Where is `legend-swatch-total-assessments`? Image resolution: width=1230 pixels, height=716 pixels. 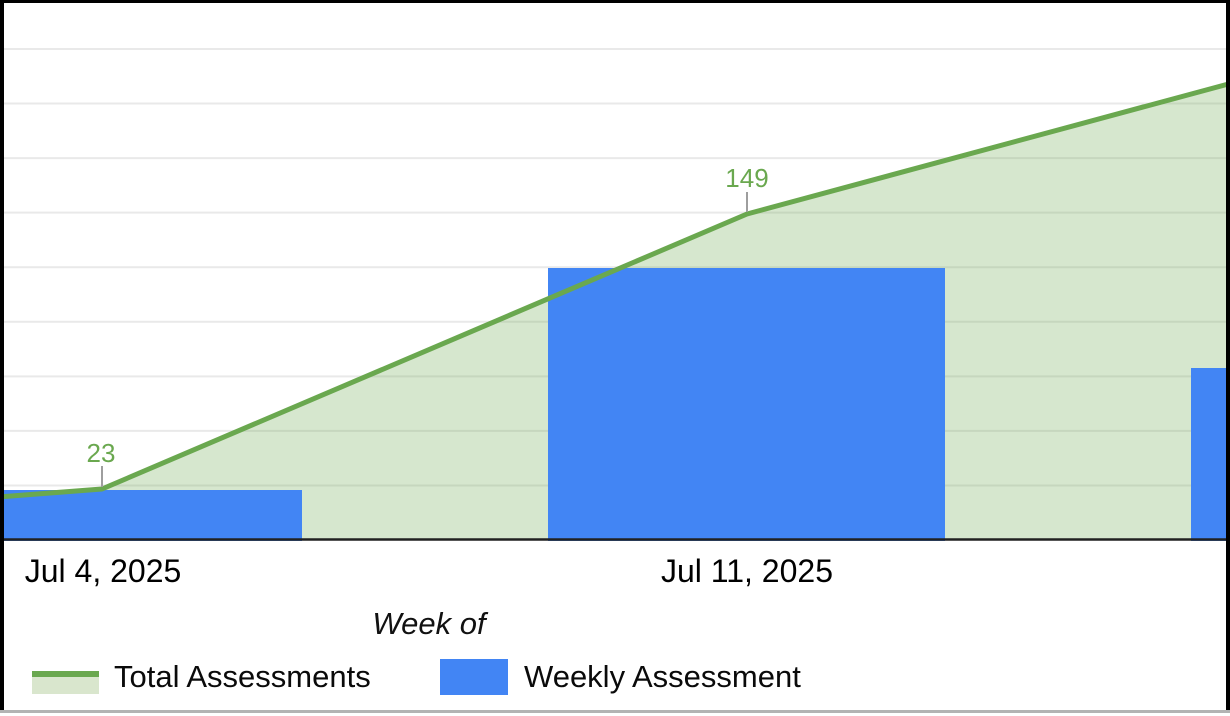
legend-swatch-total-assessments is located at coordinates (65, 682).